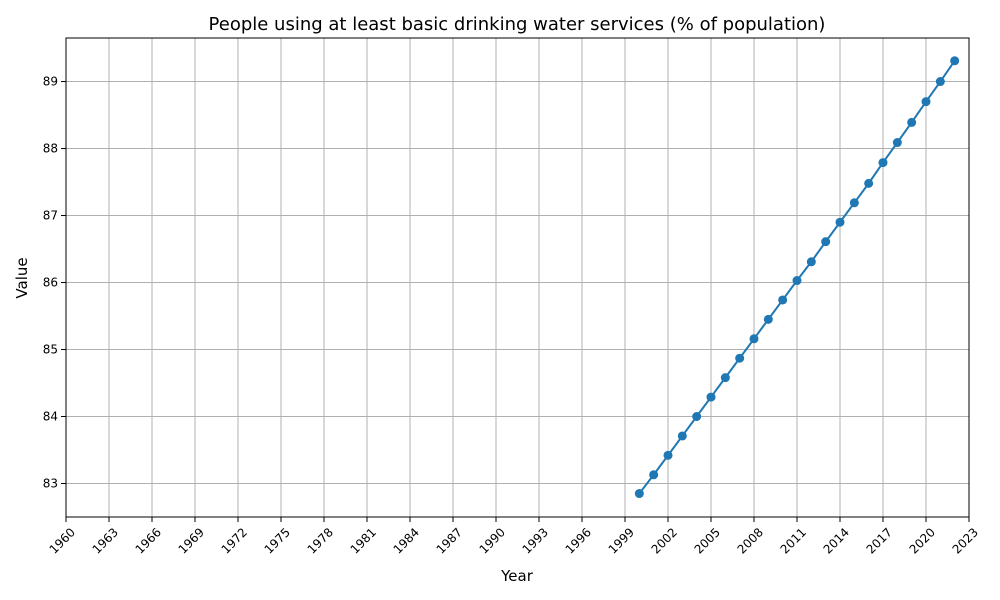 The width and height of the screenshot is (1000, 600). Describe the element at coordinates (664, 540) in the screenshot. I see `x-tick-label: 2002` at that location.